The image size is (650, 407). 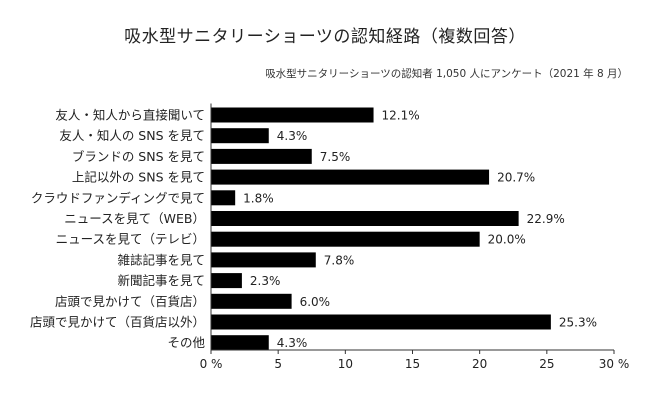 I want to click on x-tick-label: 20, so click(x=479, y=364).